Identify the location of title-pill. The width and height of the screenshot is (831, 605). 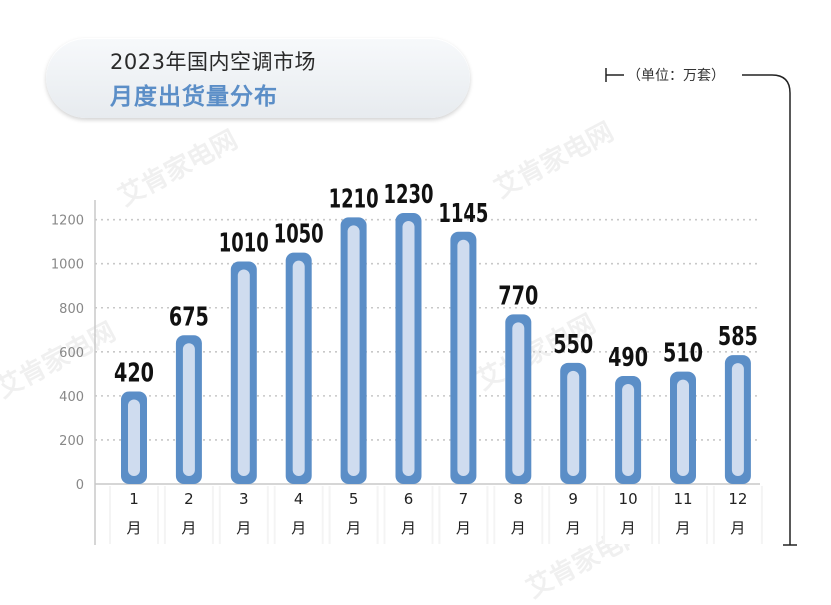
(258, 78).